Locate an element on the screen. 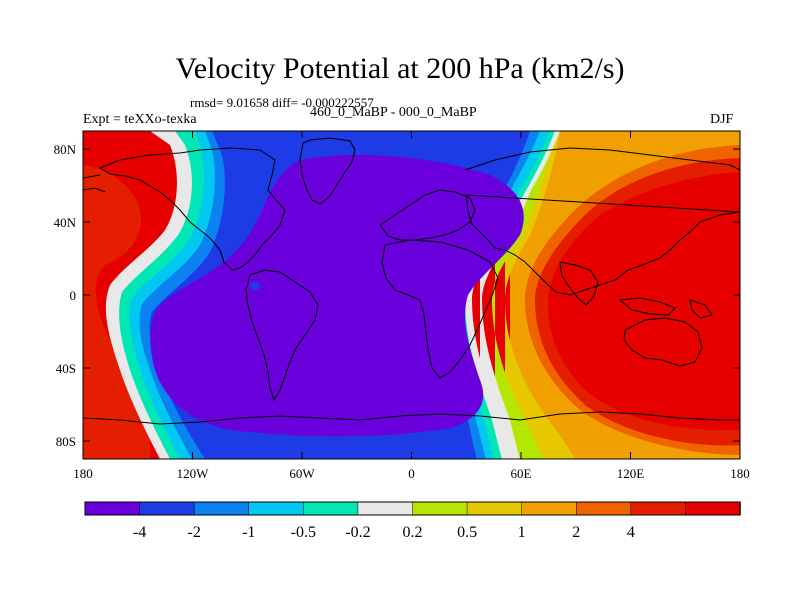 This screenshot has height=600, width=800. x-tick-label: 120E is located at coordinates (631, 473).